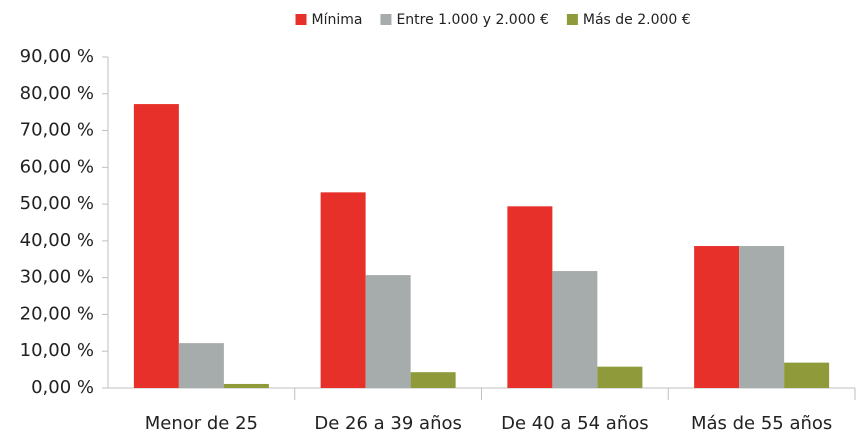 The height and width of the screenshot is (440, 857). I want to click on y-tick-label: 40,00 %, so click(57, 240).